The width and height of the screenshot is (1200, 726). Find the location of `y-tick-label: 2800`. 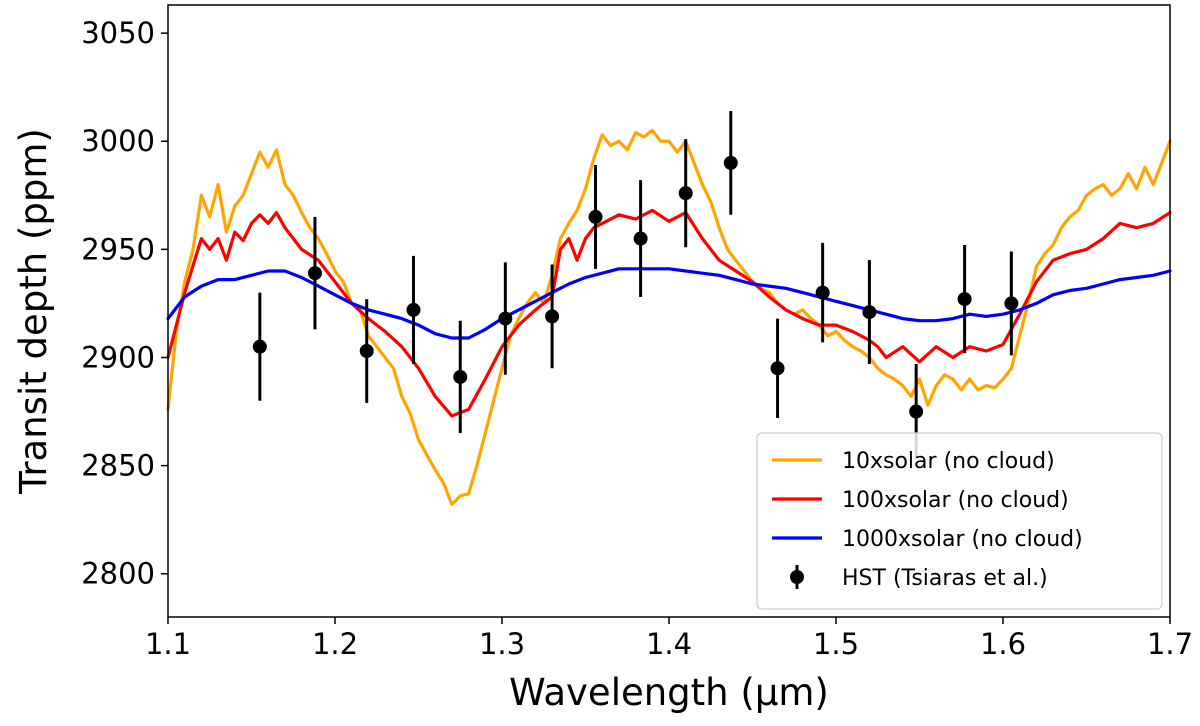

y-tick-label: 2800 is located at coordinates (118, 574).